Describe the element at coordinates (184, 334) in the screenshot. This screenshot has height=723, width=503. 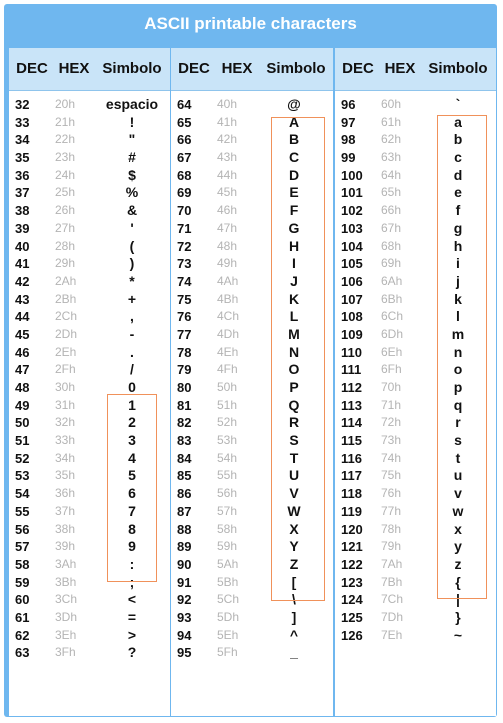
I see `dec-value: 77` at that location.